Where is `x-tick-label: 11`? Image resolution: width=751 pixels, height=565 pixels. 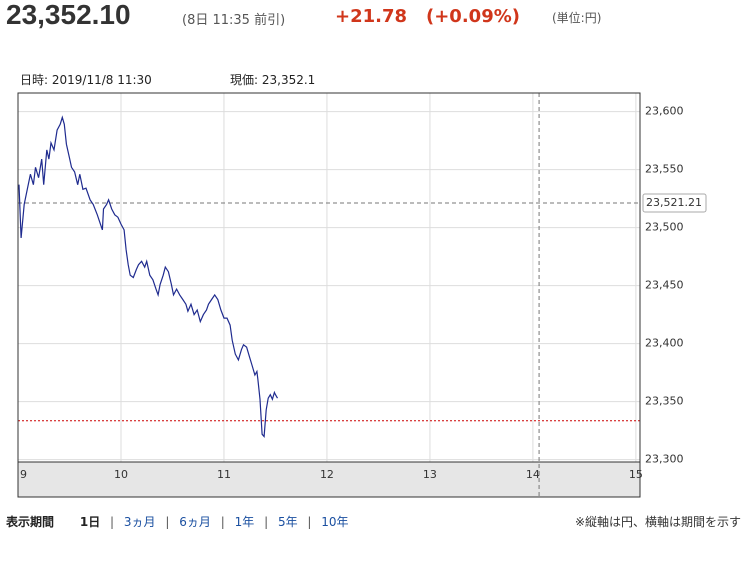
x-tick-label: 11 is located at coordinates (224, 474).